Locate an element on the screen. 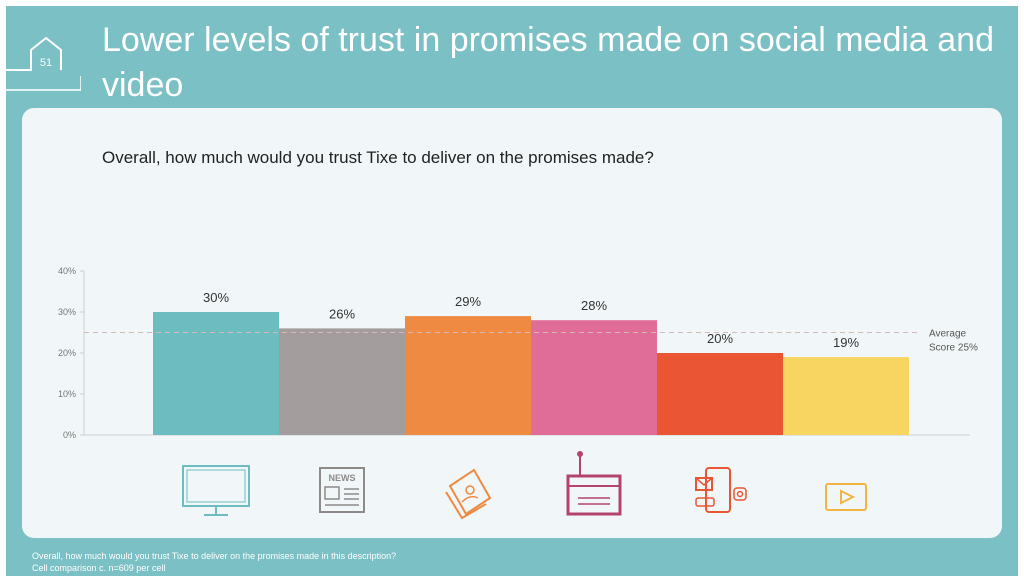 The height and width of the screenshot is (582, 1024). radio-icon is located at coordinates (594, 483).